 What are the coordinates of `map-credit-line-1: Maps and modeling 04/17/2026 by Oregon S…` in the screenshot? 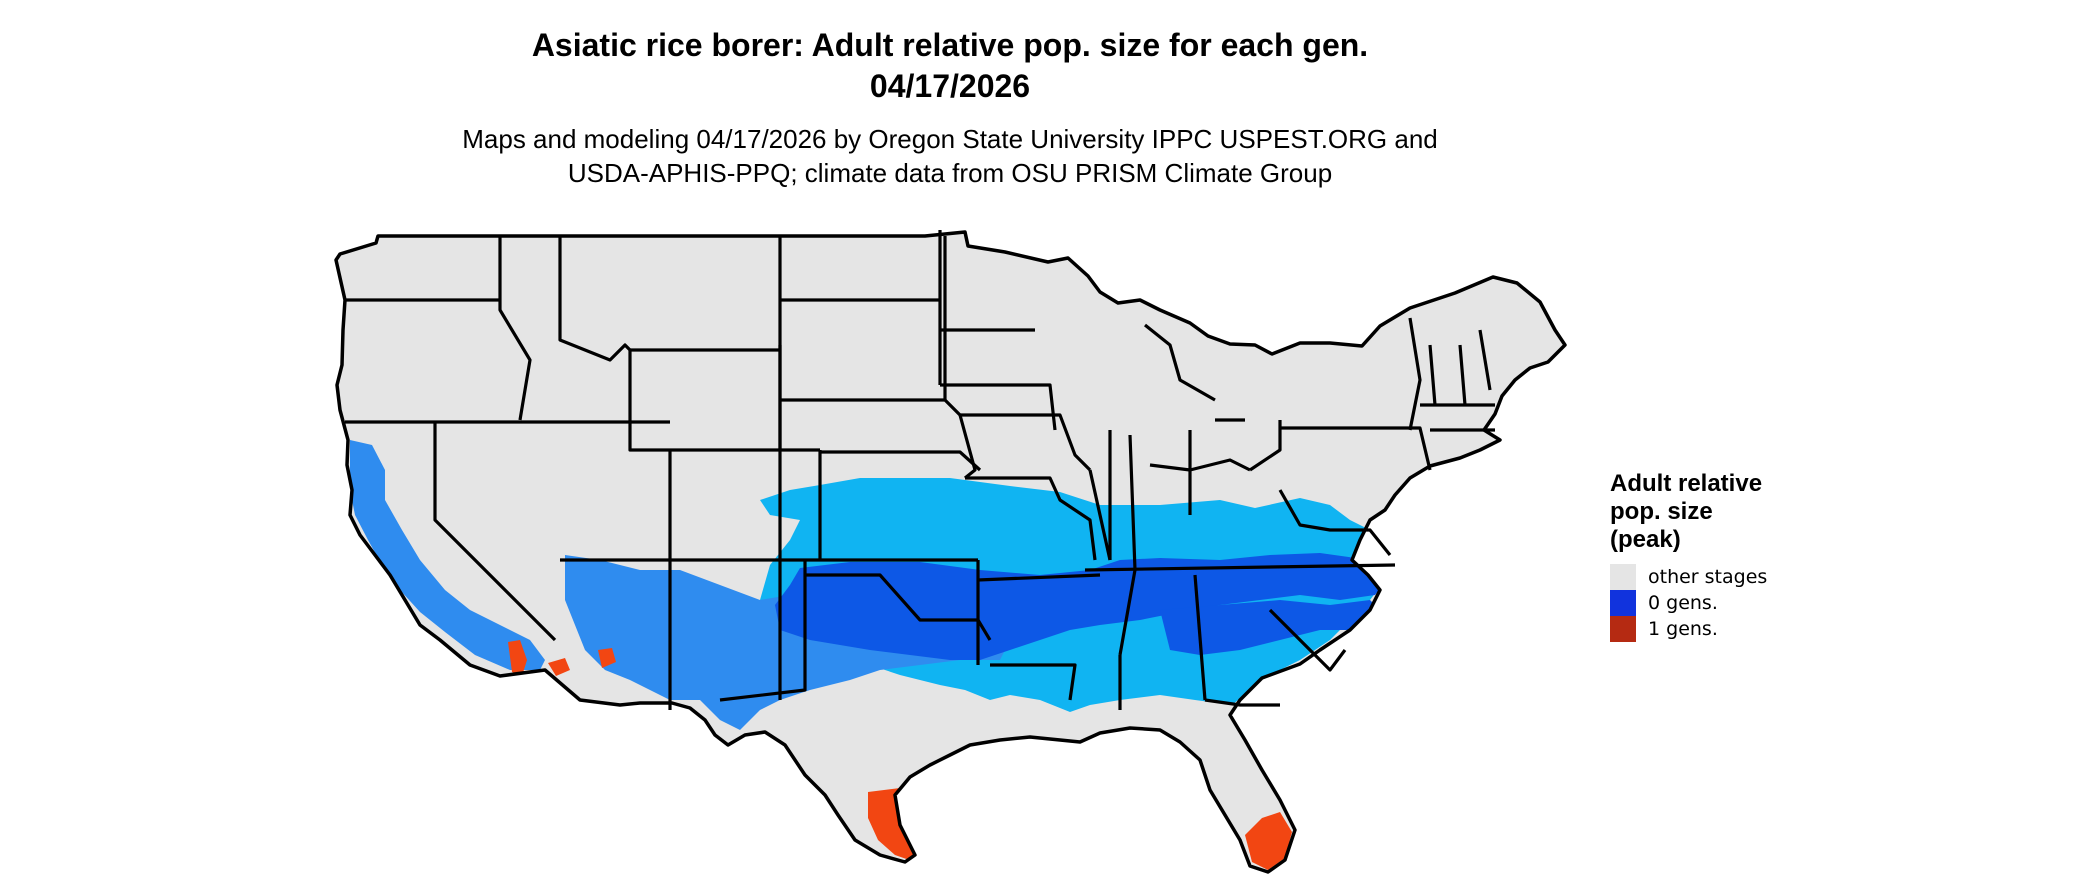 It's located at (950, 139).